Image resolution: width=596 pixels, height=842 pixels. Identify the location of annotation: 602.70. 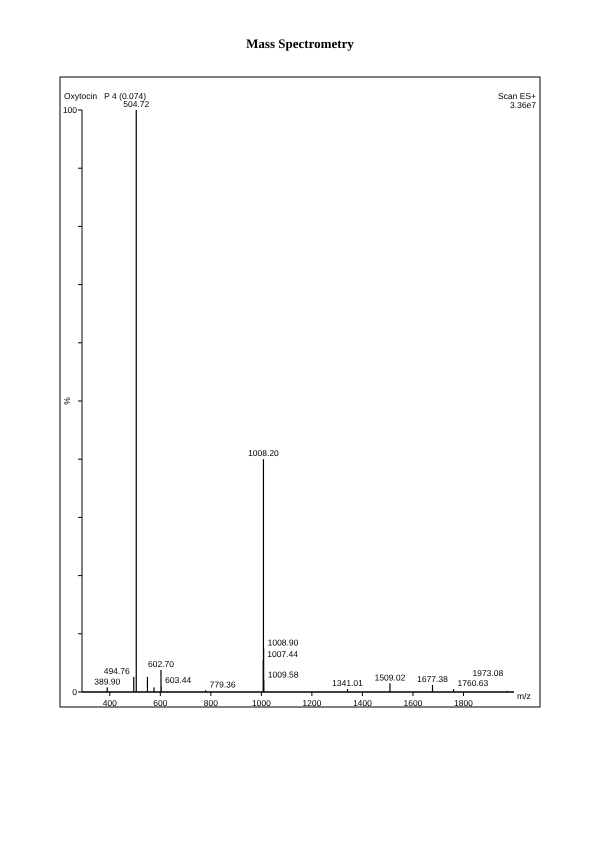
(161, 663).